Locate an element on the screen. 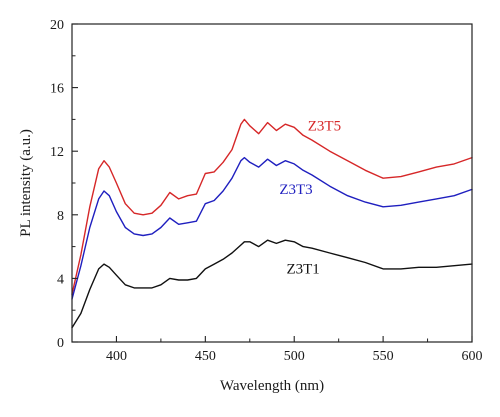  y-tick-label: 8 is located at coordinates (60, 216).